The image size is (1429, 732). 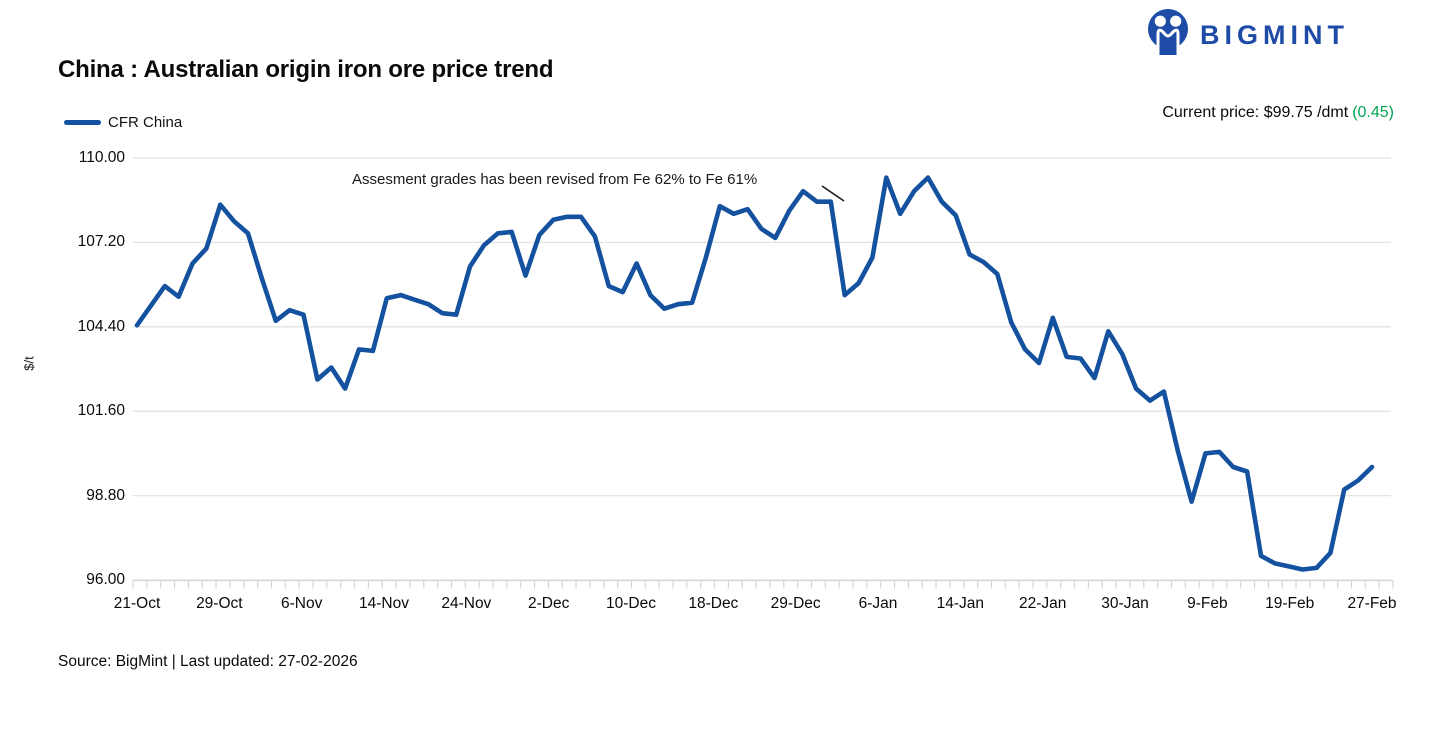 I want to click on y-axis-tick-label: 107.20, so click(x=101, y=242).